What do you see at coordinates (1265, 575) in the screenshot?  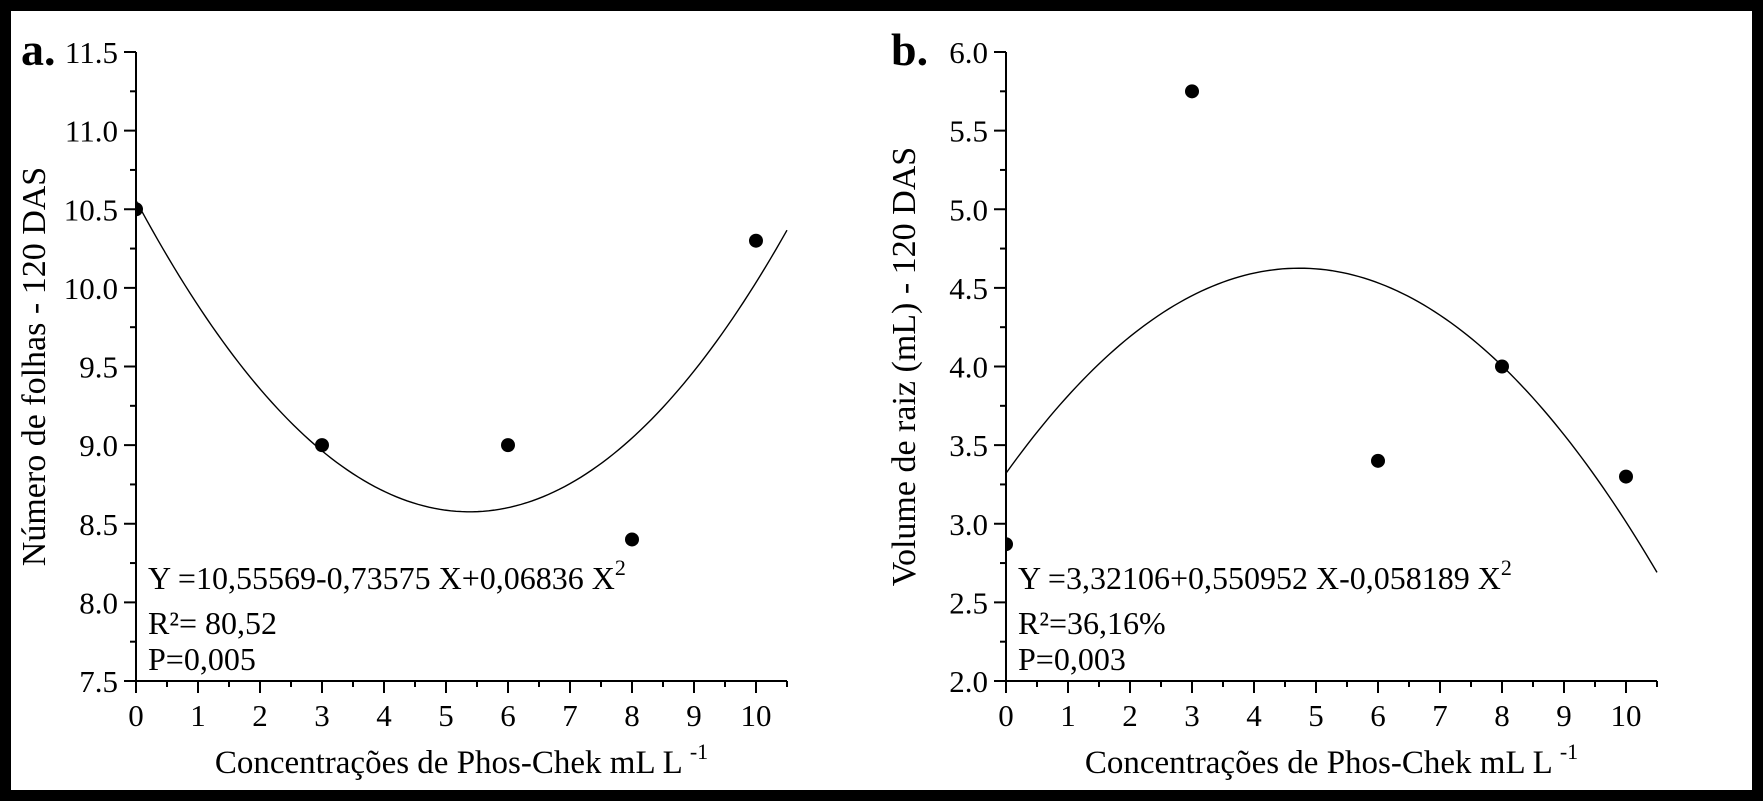 I see `equation-text: Y =3,32106+0,550952 X-0,058189 X2` at bounding box center [1265, 575].